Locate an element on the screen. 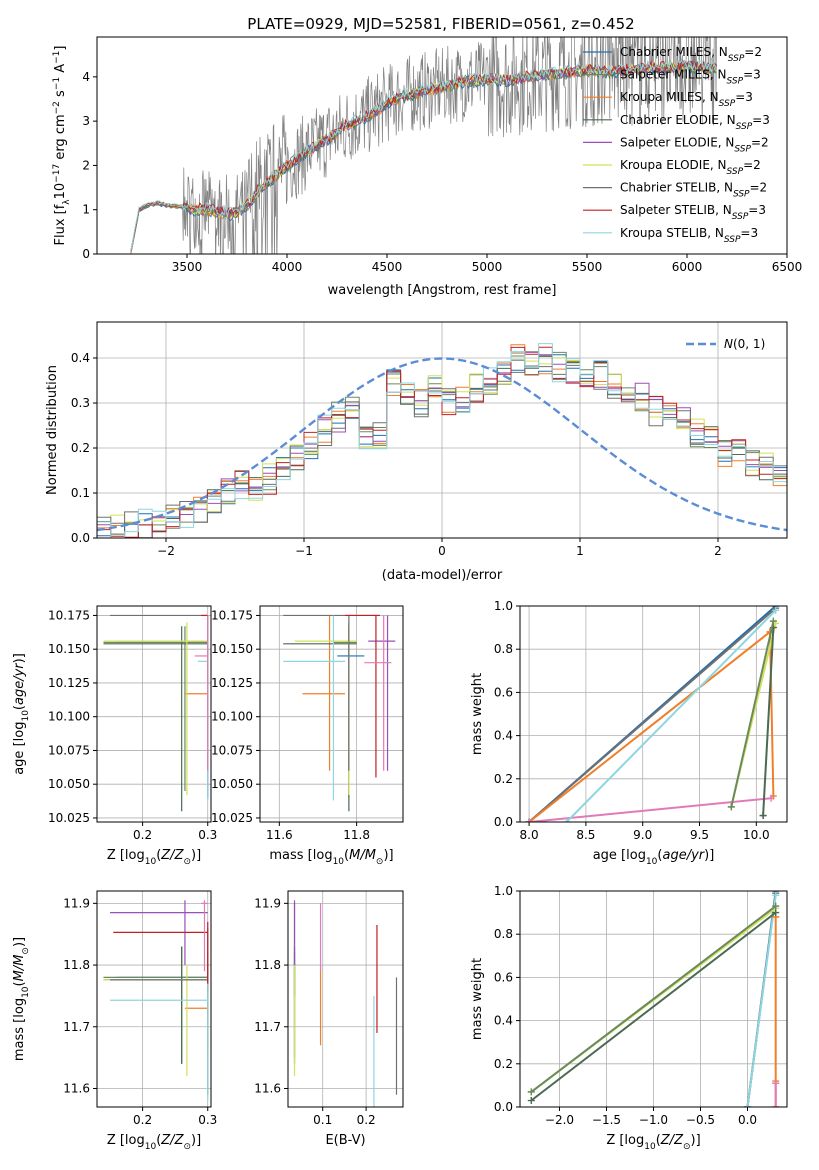 Image resolution: width=819 pixels, height=1170 pixels. x-tick-label: 0 is located at coordinates (442, 551).